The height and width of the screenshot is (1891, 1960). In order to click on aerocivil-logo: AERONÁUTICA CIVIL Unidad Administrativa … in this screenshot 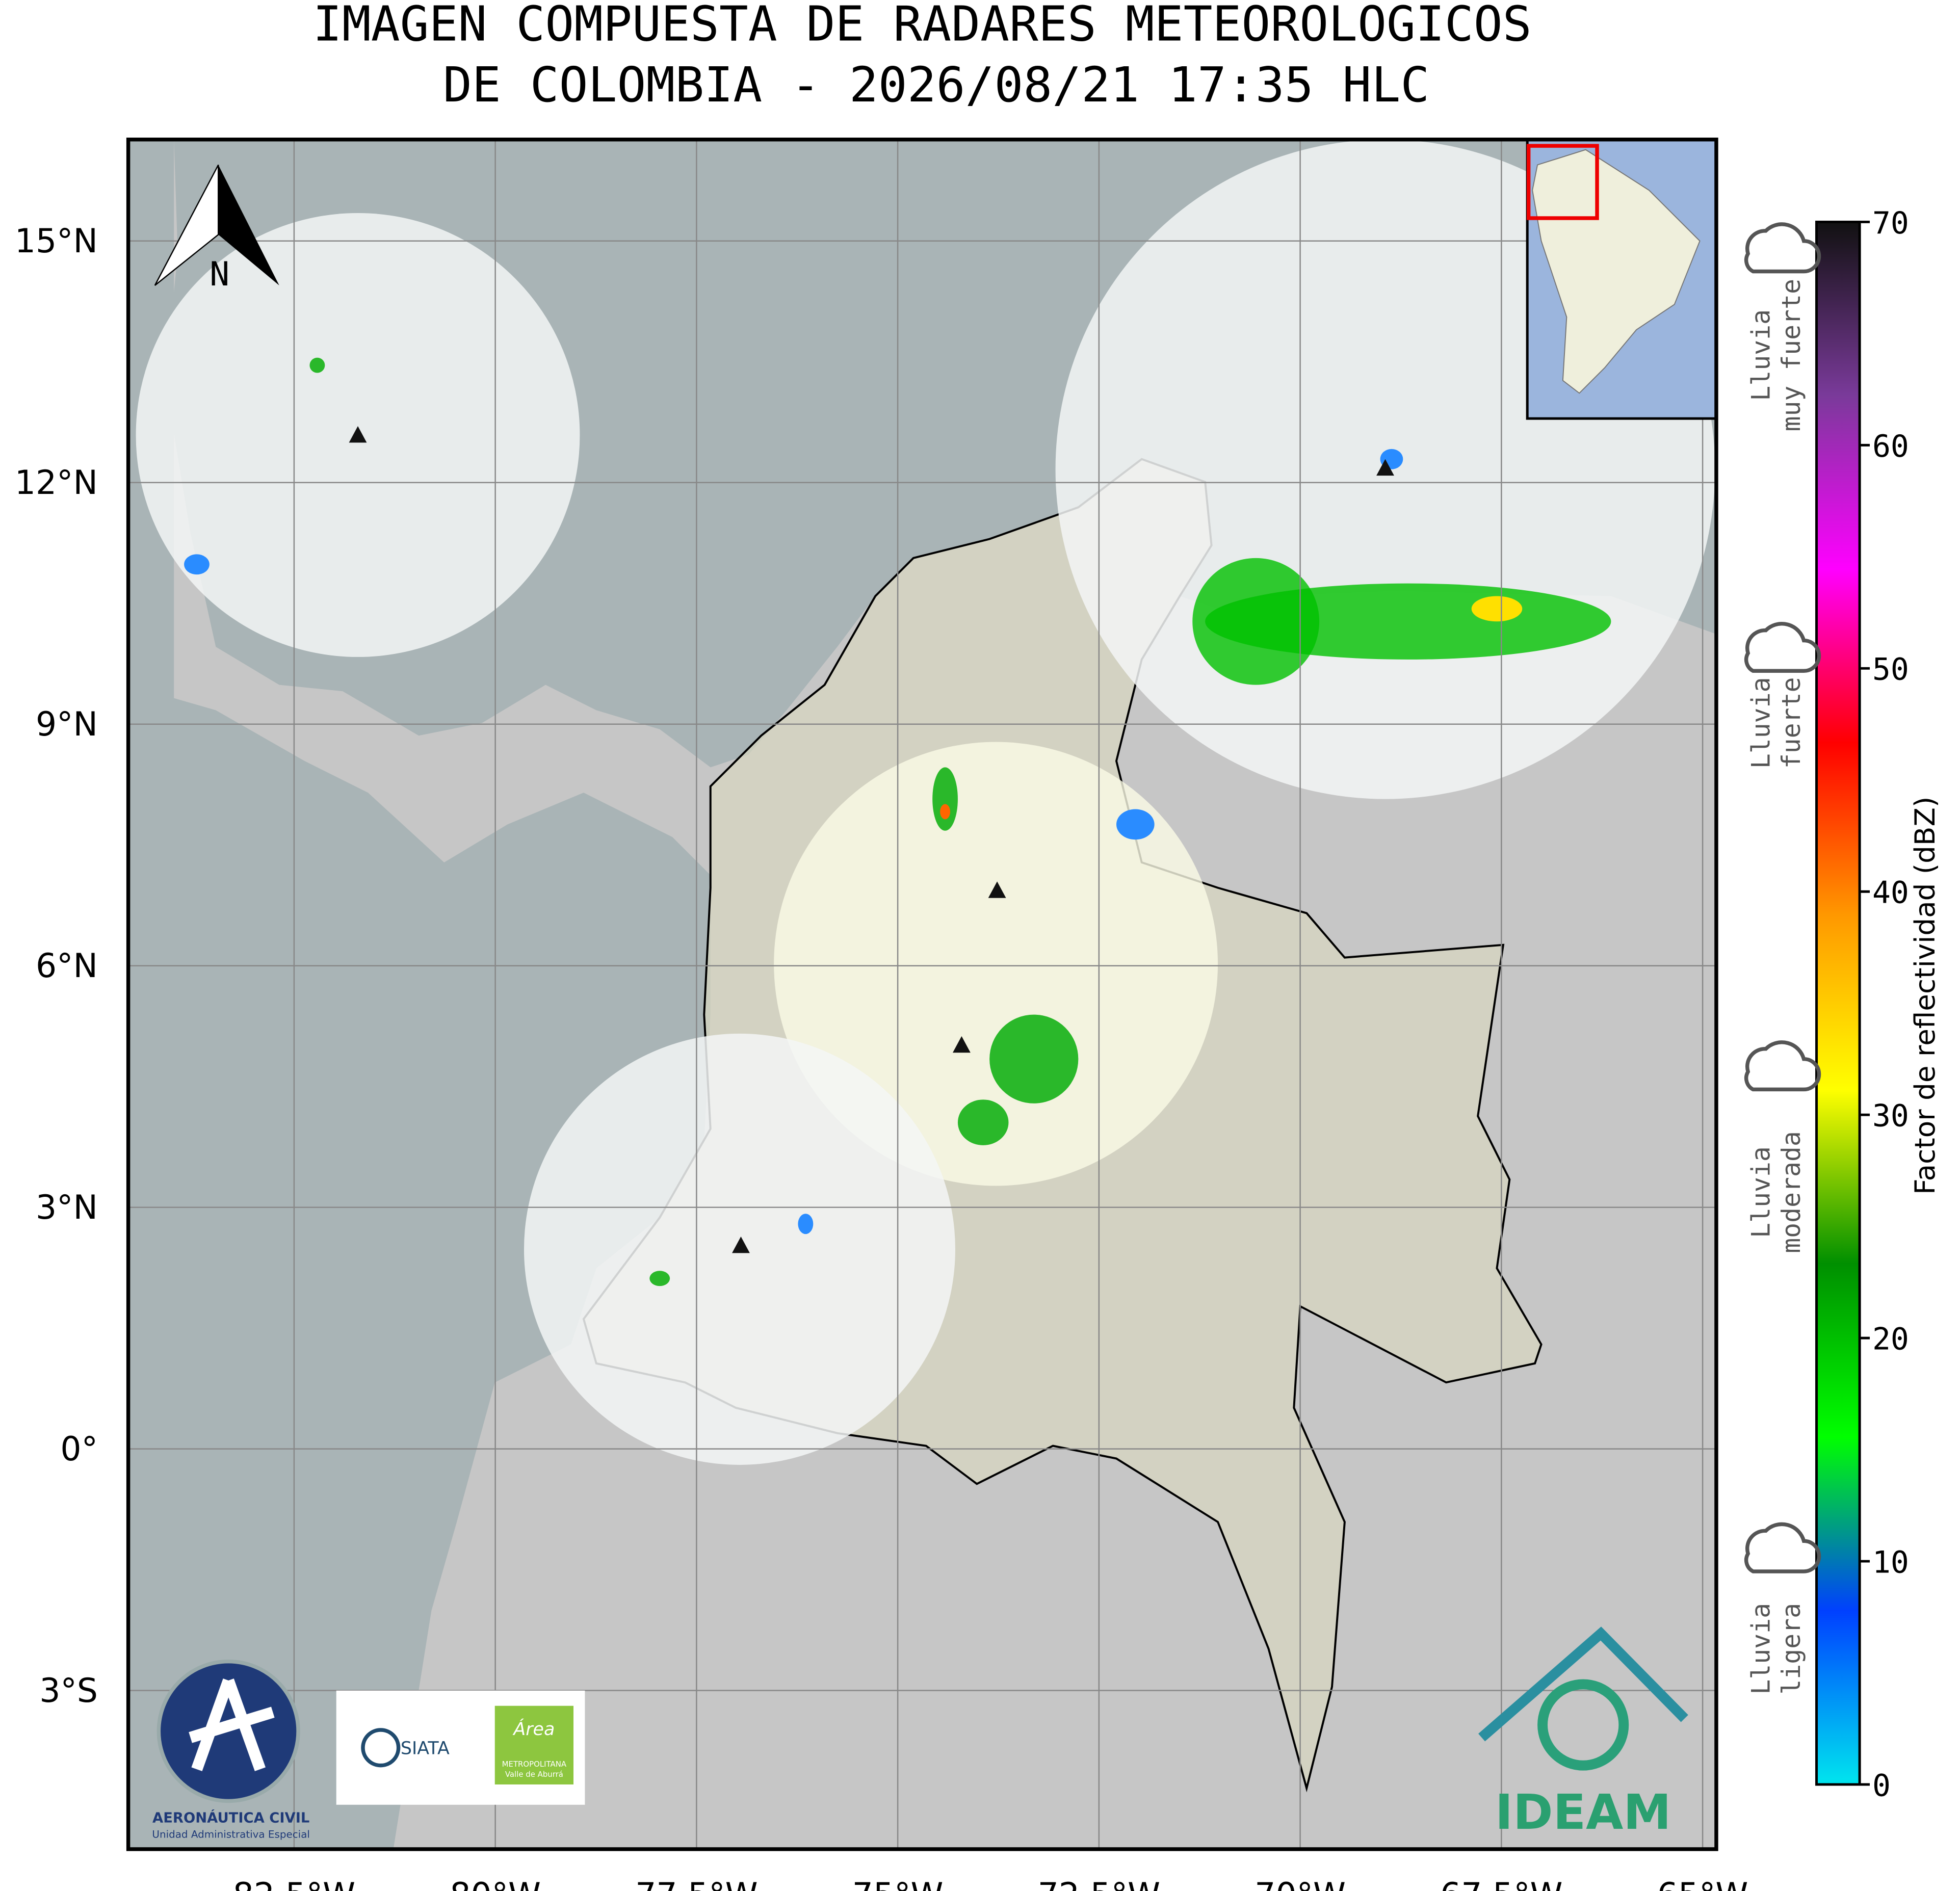, I will do `click(231, 1749)`.